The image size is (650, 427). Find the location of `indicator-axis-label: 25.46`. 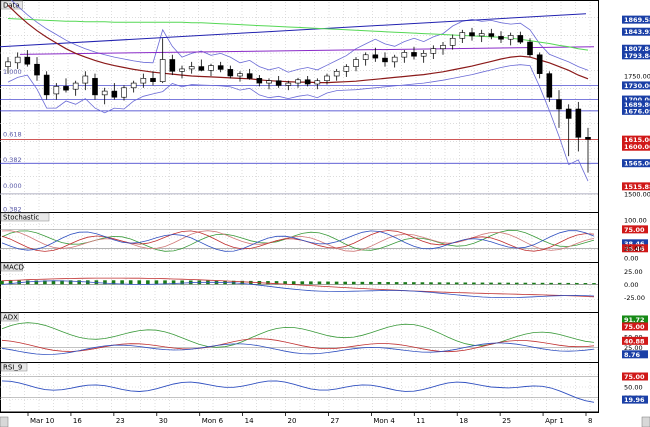

indicator-axis-label: 25.46 is located at coordinates (634, 249).